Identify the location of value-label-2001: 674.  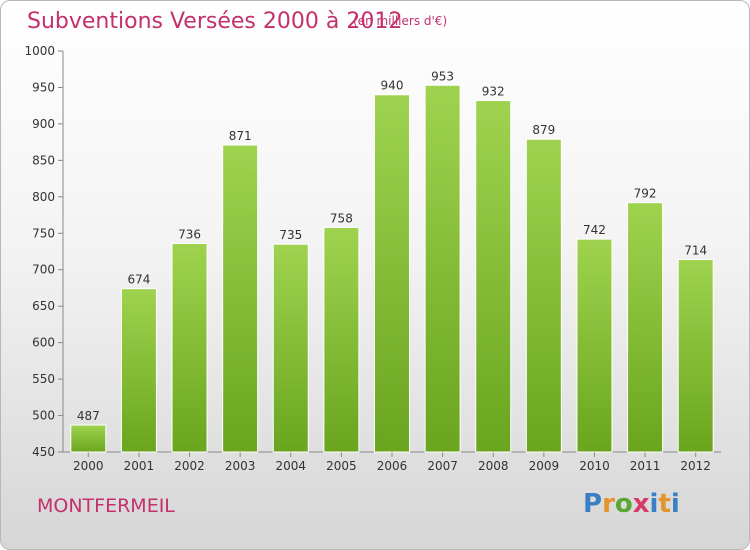
(138, 280).